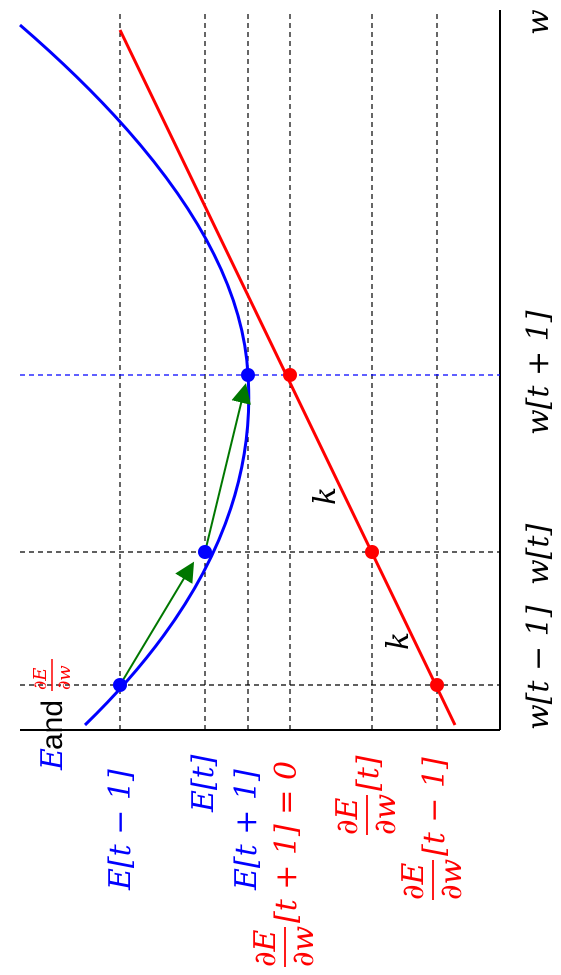 This screenshot has width=561, height=975. Describe the element at coordinates (385, 814) in the screenshot. I see `level-dEdw-t-den: ∂w` at that location.